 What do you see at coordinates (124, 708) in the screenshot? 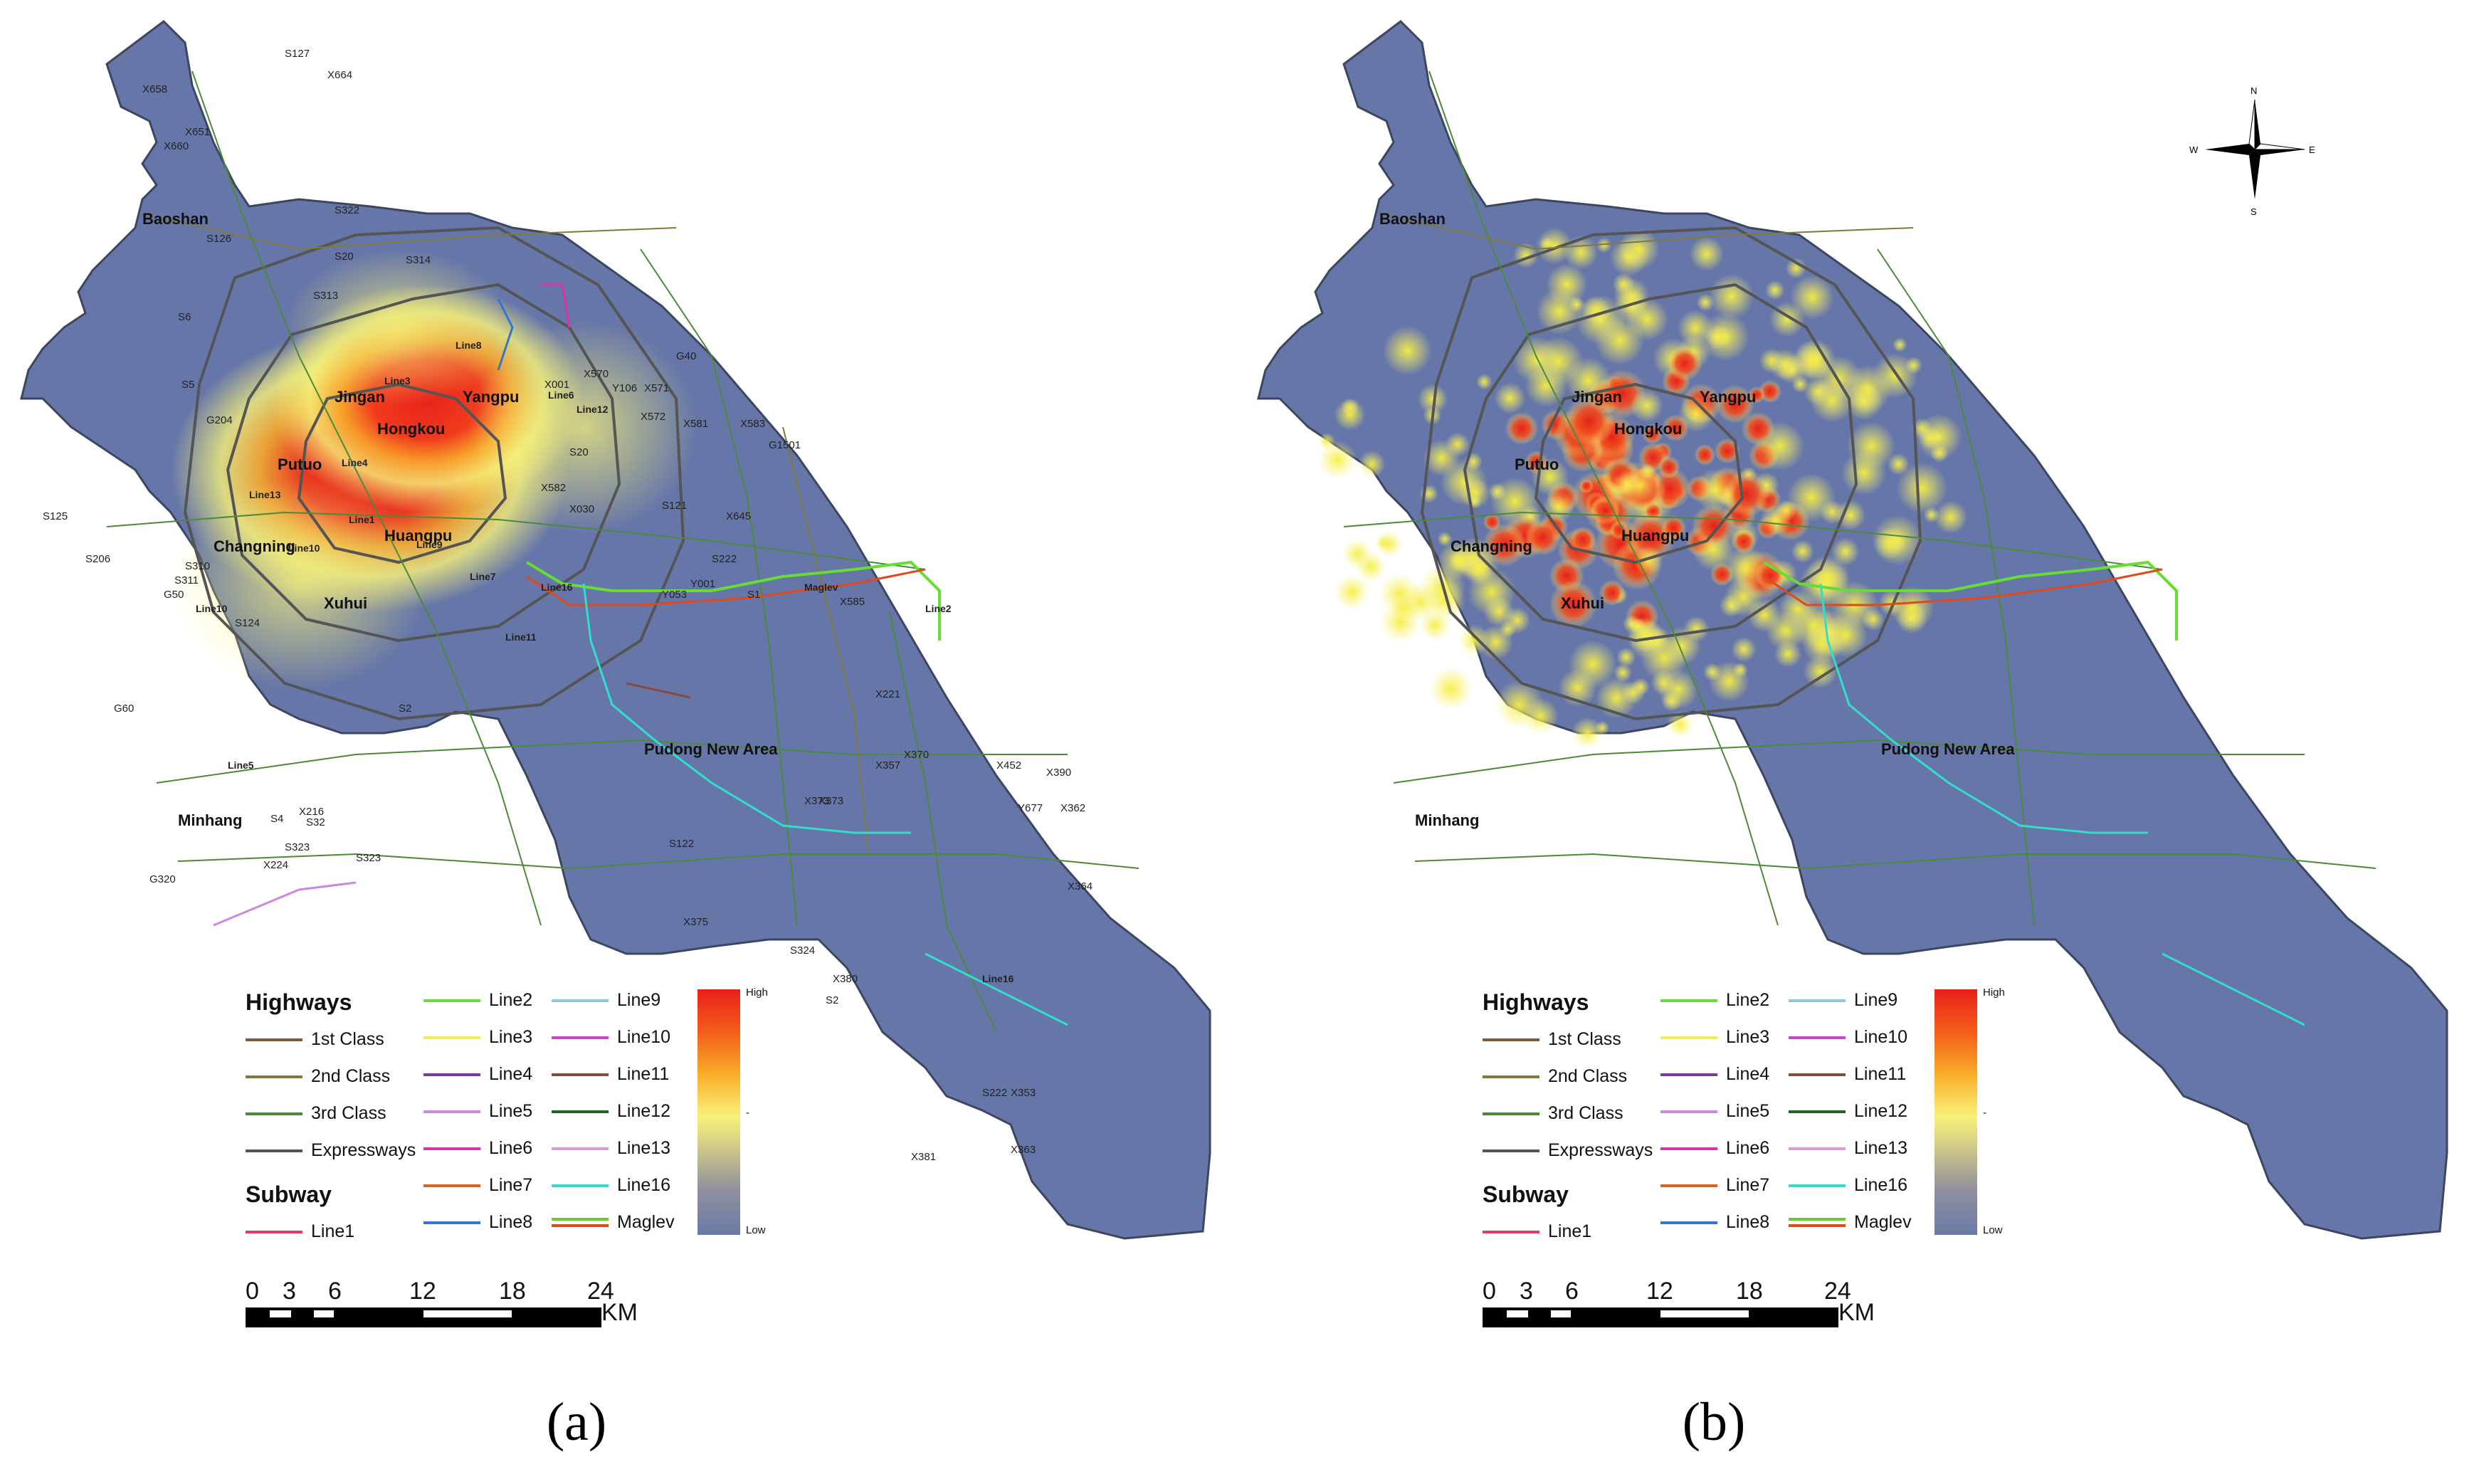
I see `road-label: G60` at bounding box center [124, 708].